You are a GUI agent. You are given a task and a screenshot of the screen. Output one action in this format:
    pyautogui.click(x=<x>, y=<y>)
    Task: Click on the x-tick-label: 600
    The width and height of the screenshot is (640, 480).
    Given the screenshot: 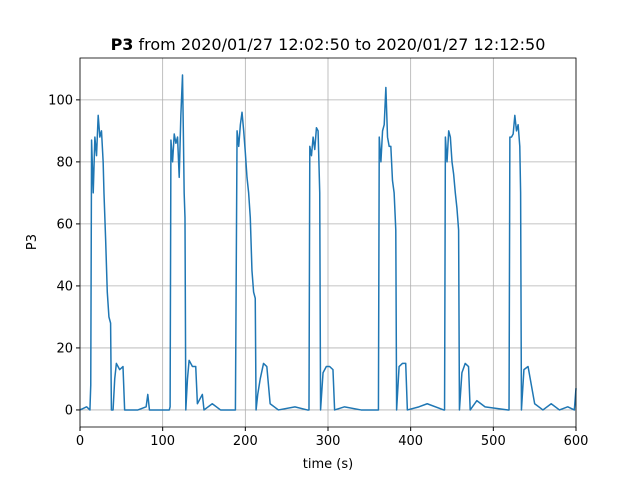 What is the action you would take?
    pyautogui.click(x=576, y=441)
    